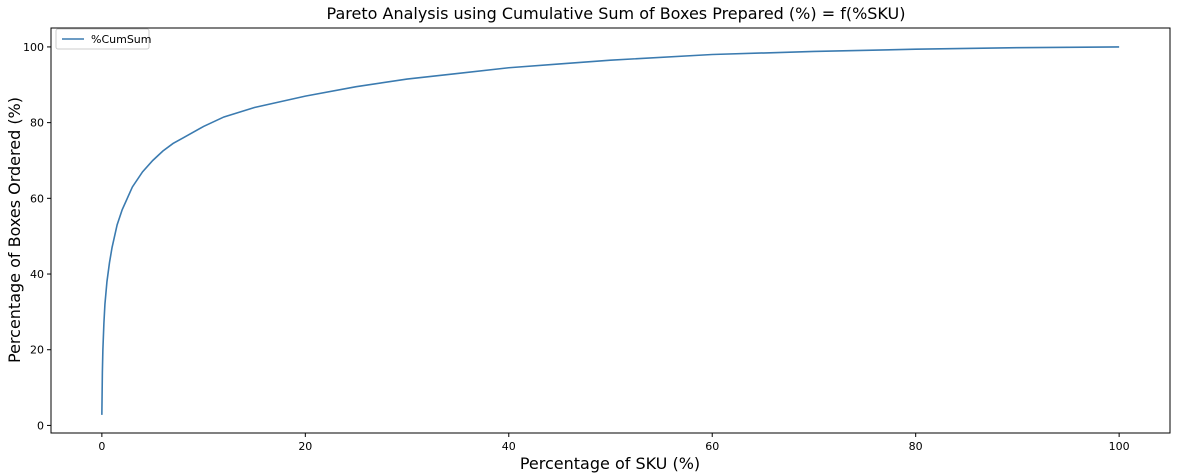  What do you see at coordinates (712, 446) in the screenshot?
I see `x-tick-label: 60` at bounding box center [712, 446].